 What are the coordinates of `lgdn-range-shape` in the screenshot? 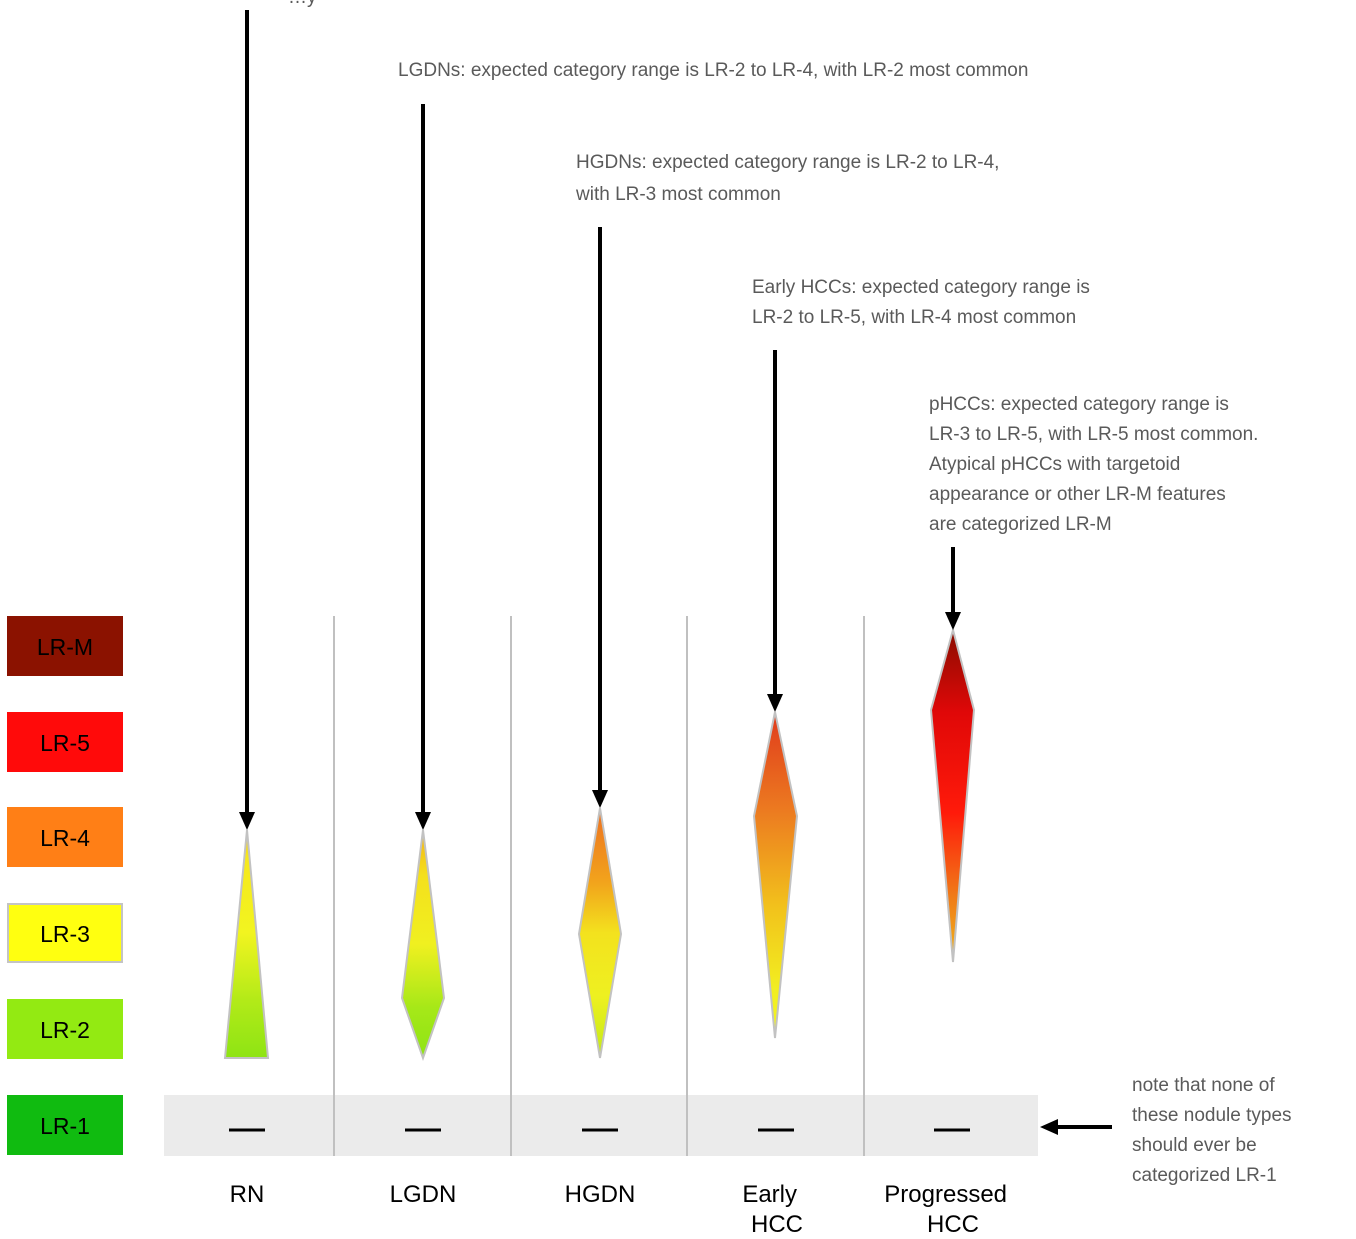 It's located at (423, 945).